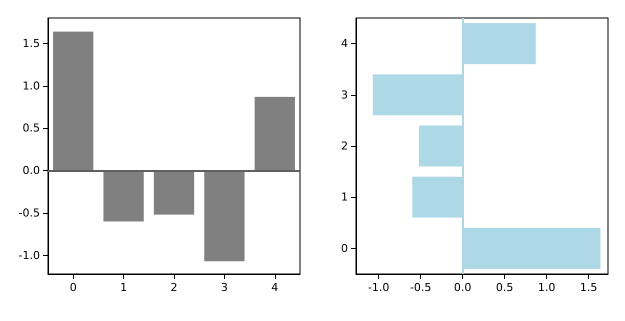 The image size is (625, 321). What do you see at coordinates (505, 287) in the screenshot?
I see `x-tick-label: 0.5` at bounding box center [505, 287].